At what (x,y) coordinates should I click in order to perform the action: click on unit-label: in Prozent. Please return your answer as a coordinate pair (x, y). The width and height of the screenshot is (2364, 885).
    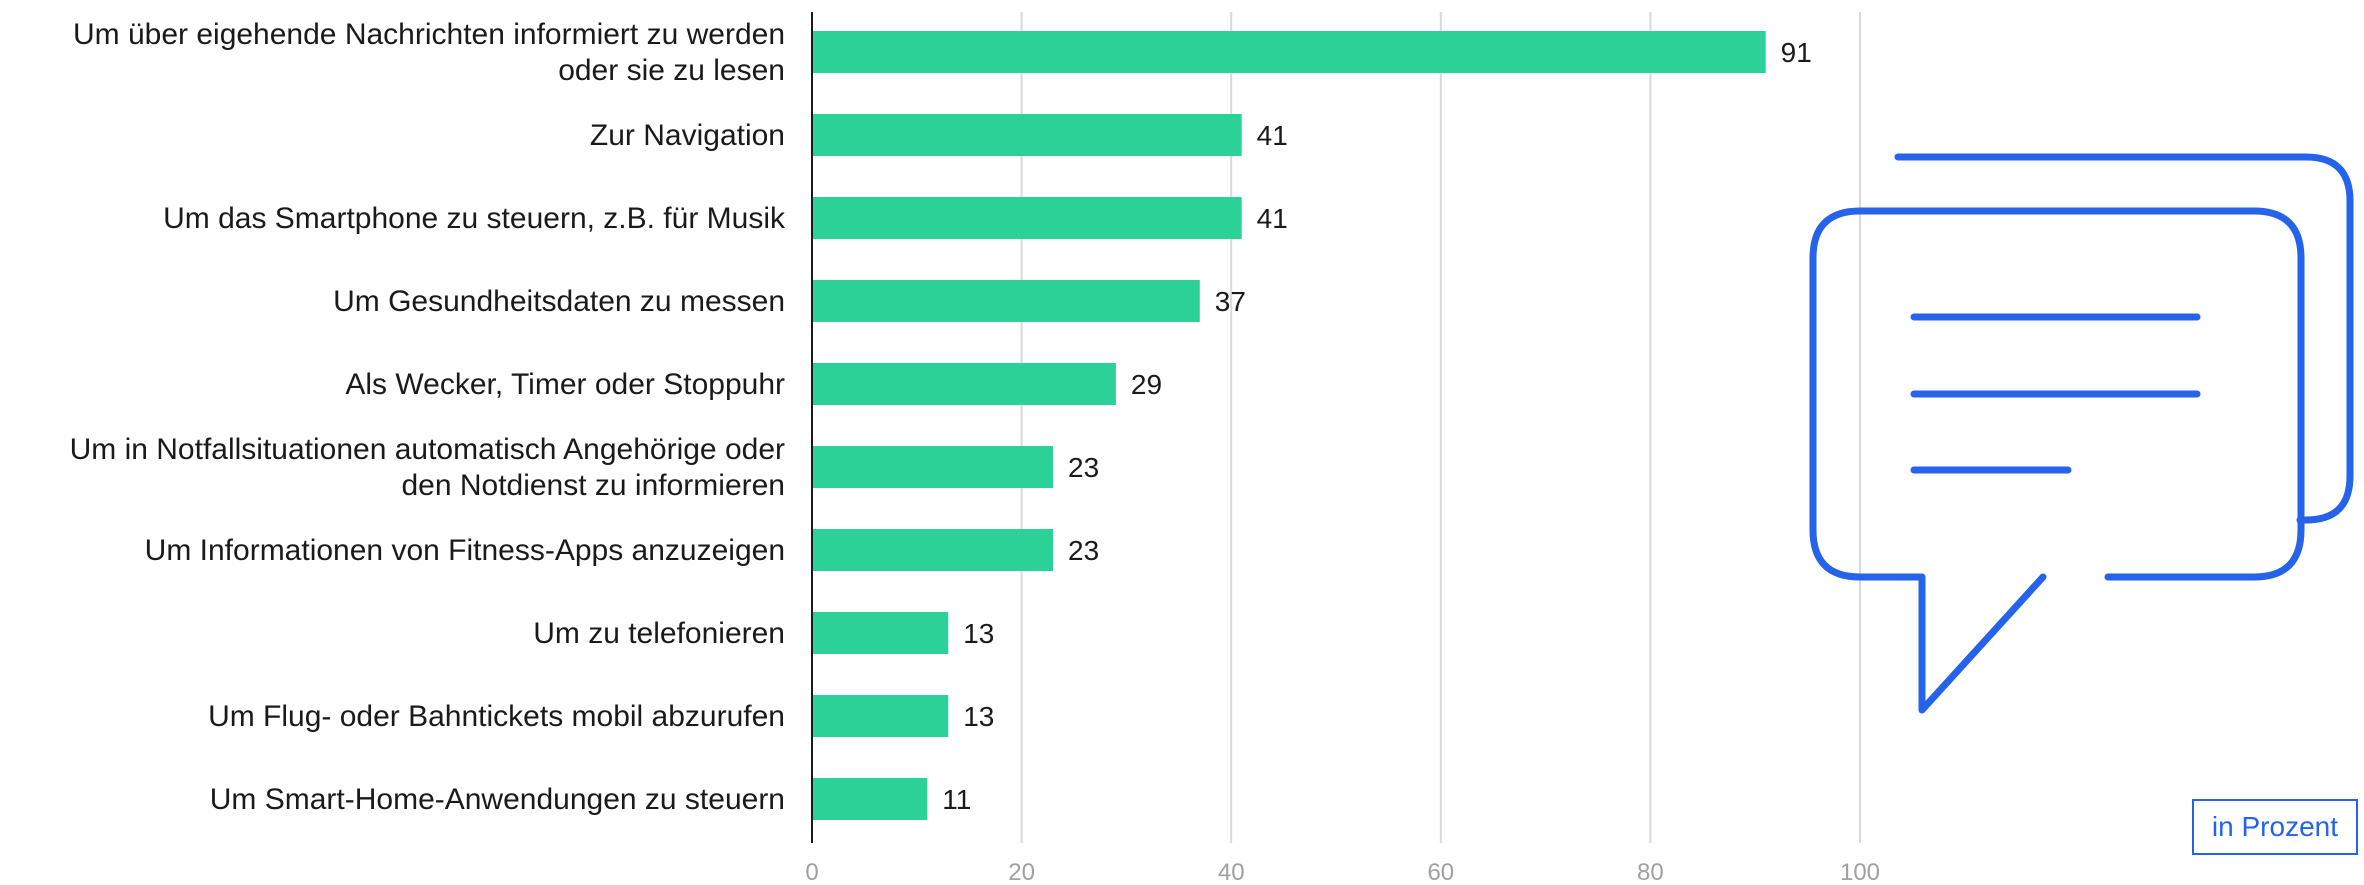
    Looking at the image, I should click on (2274, 827).